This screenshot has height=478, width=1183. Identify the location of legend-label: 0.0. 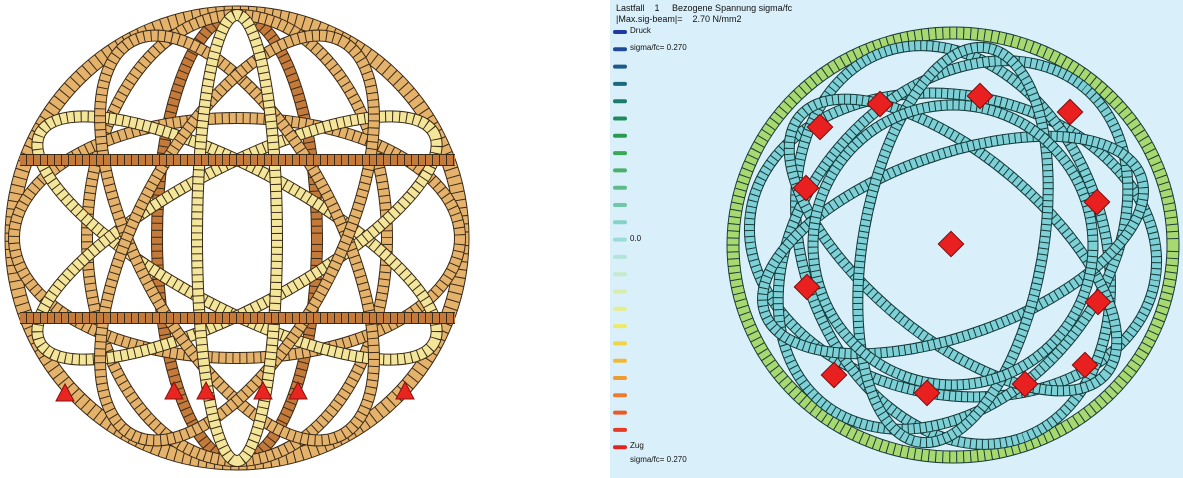
(636, 238).